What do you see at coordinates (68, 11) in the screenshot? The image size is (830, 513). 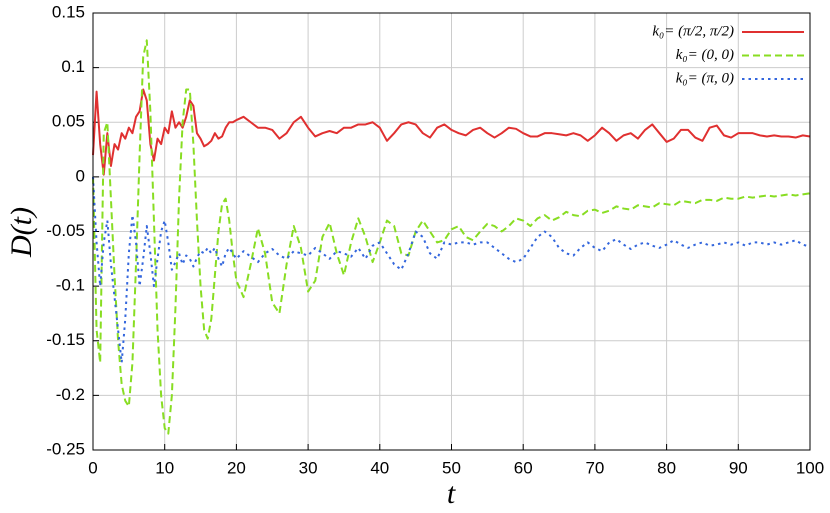 I see `y-tick-label: 0.15` at bounding box center [68, 11].